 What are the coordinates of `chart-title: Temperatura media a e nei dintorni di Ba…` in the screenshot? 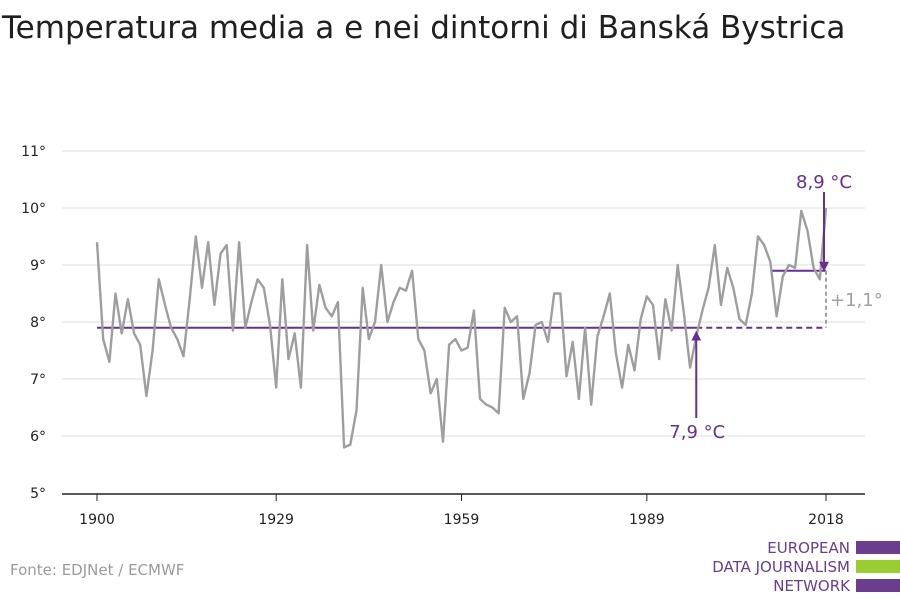 It's located at (424, 28).